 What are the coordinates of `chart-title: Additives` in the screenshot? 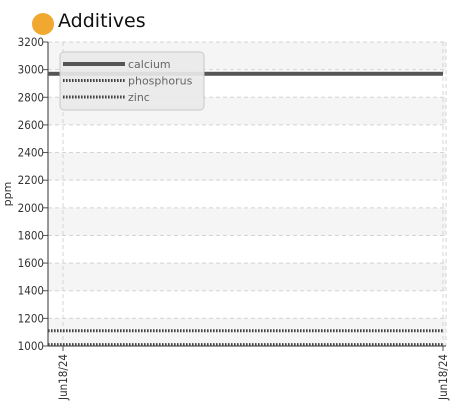 It's located at (89, 21).